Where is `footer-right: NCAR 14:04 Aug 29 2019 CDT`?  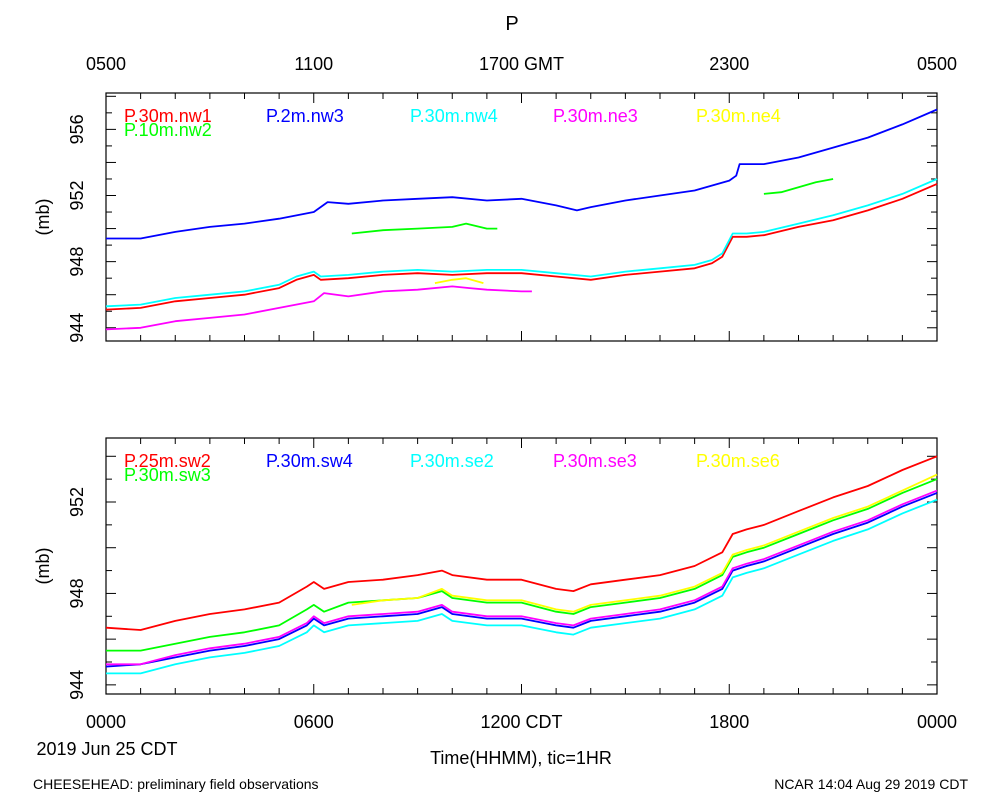
footer-right: NCAR 14:04 Aug 29 2019 CDT is located at coordinates (871, 784).